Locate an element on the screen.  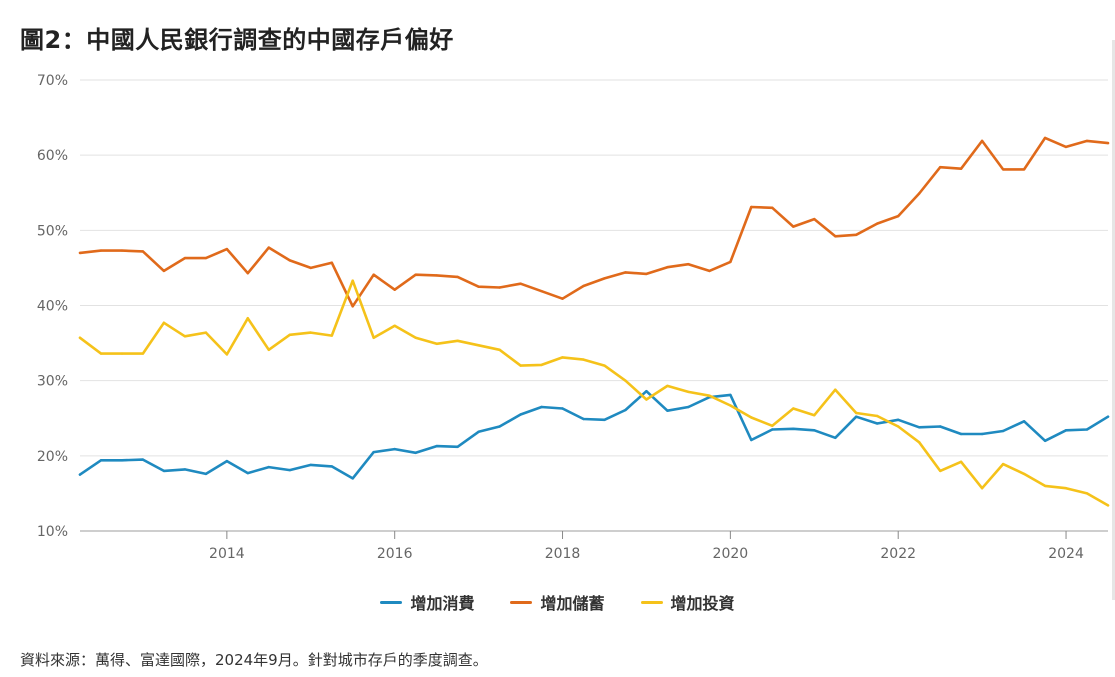
x-tick-label: 2024 is located at coordinates (1066, 554).